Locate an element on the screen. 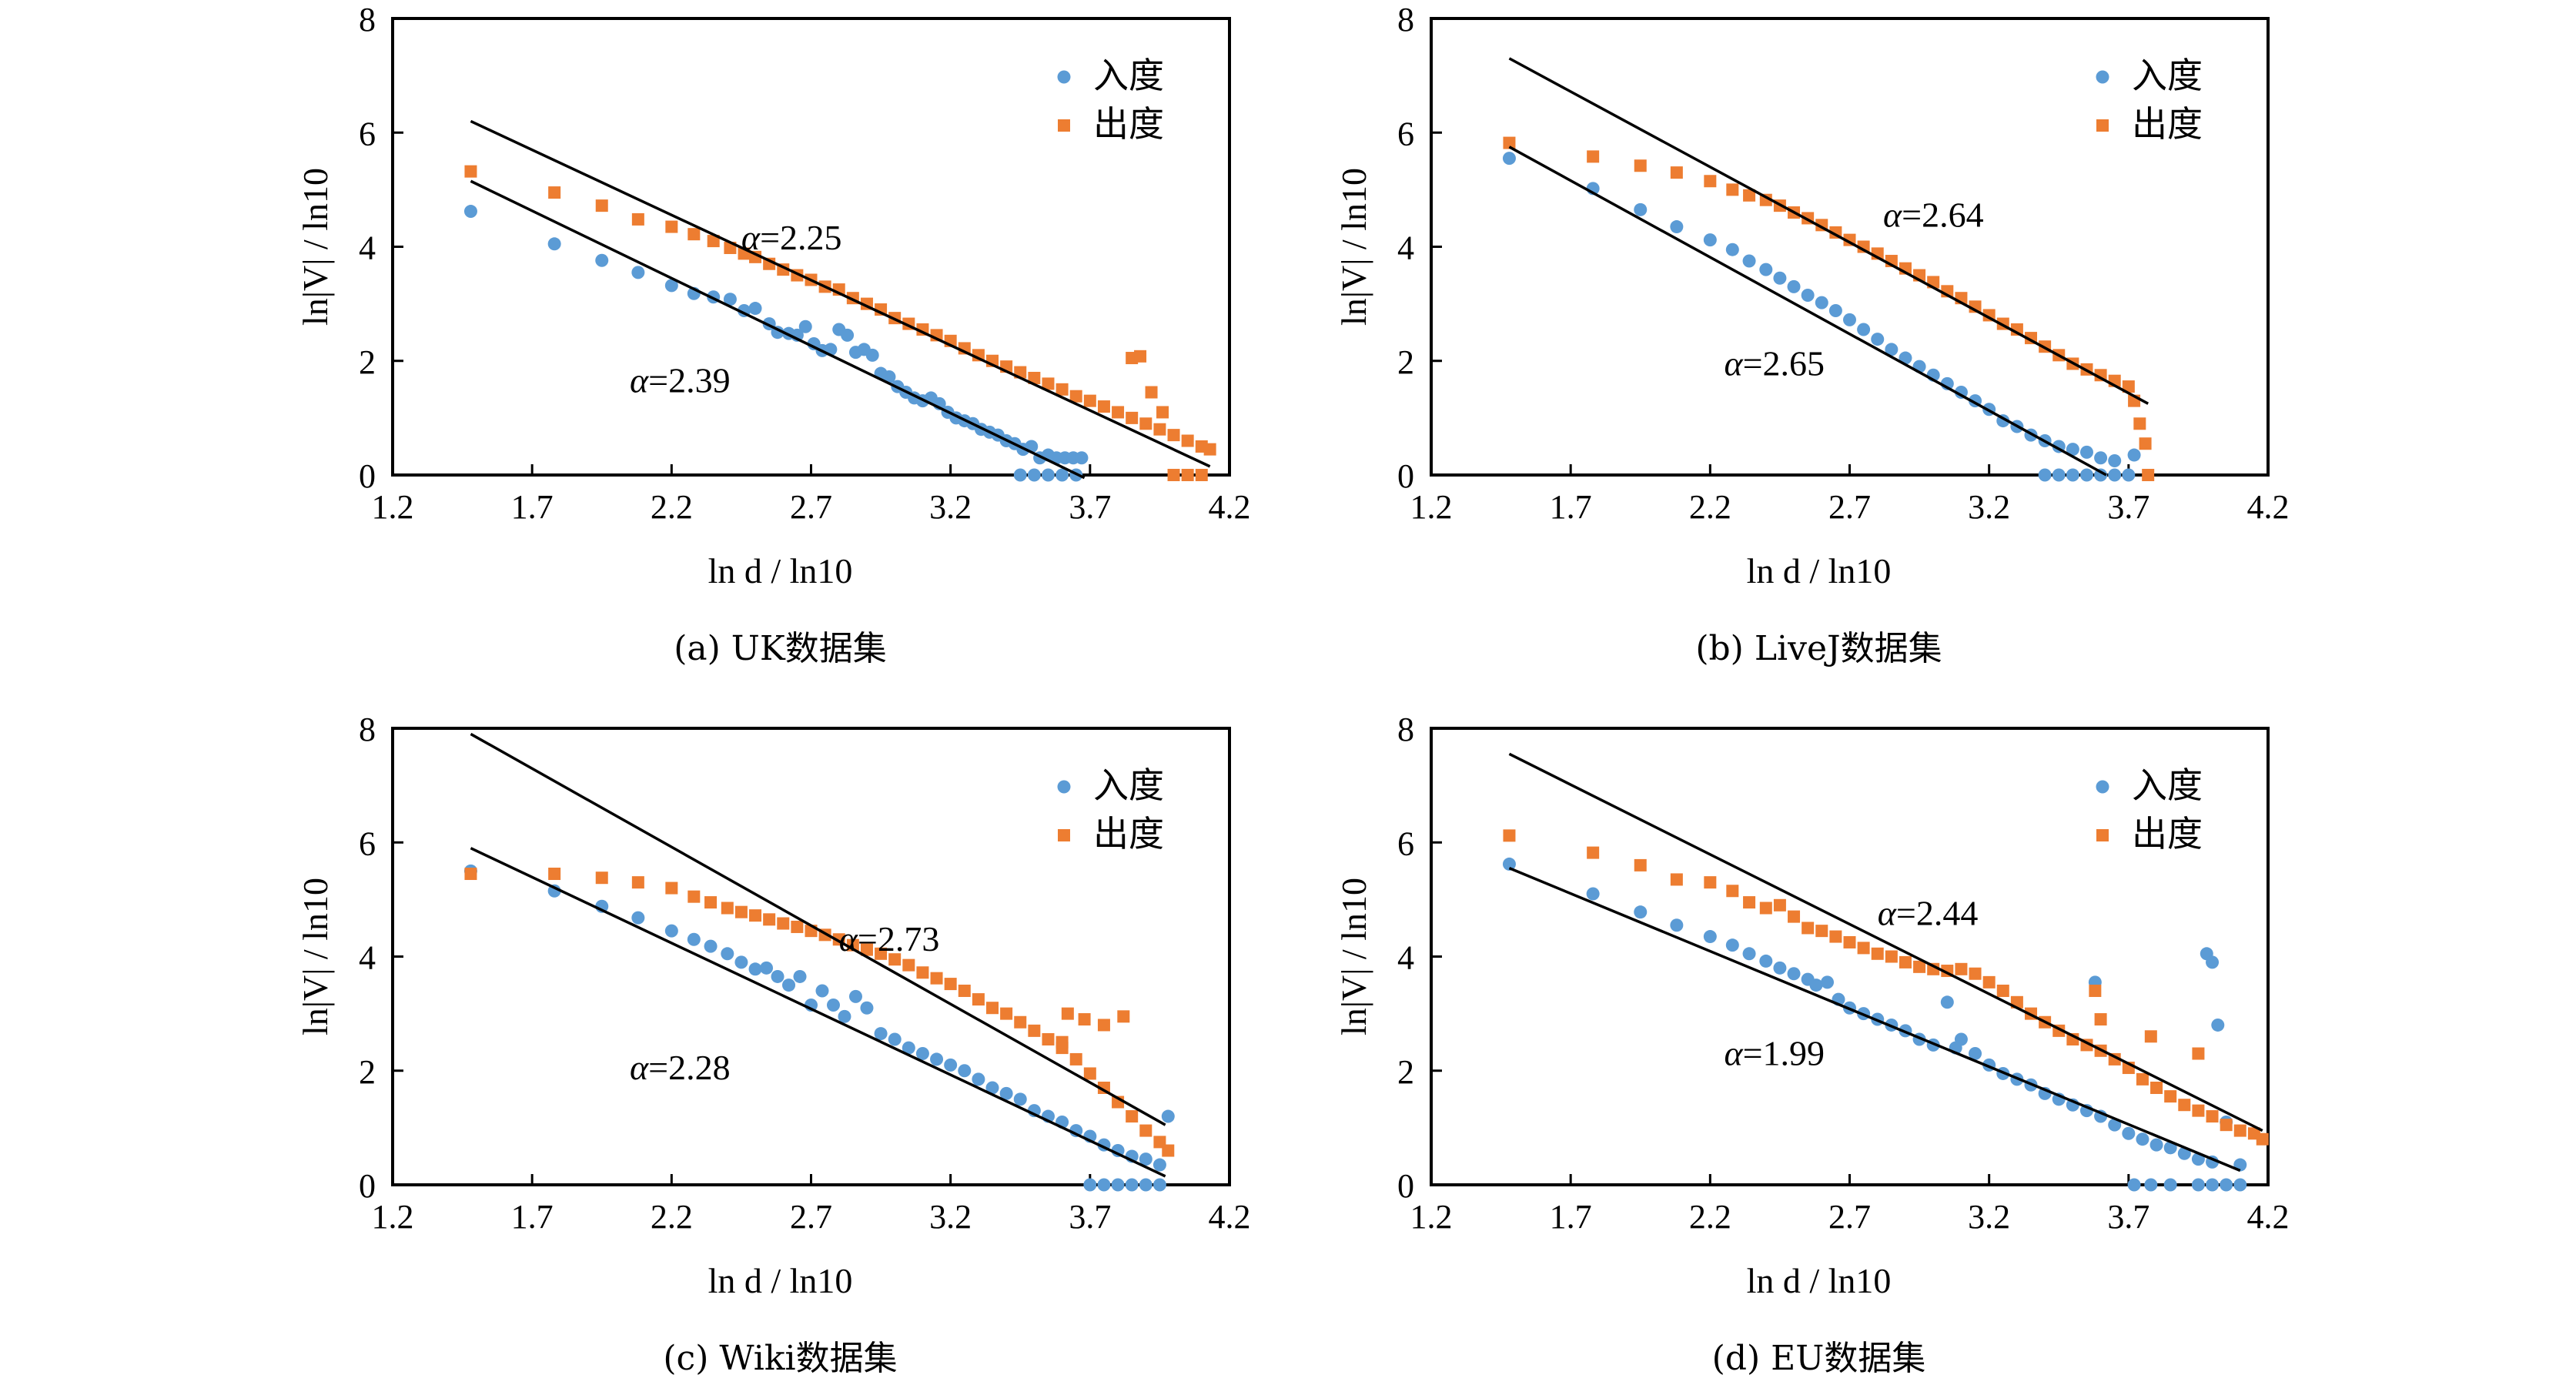  y-tick-label: 8 is located at coordinates (368, 19).